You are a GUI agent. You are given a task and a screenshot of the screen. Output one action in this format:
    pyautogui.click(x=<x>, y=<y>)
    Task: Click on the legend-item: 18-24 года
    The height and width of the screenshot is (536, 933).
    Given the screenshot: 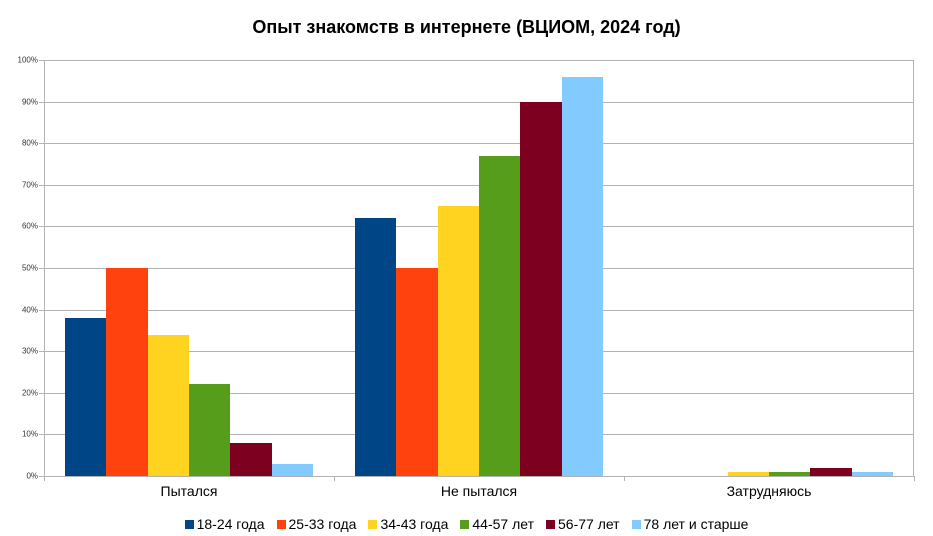 What is the action you would take?
    pyautogui.click(x=224, y=524)
    